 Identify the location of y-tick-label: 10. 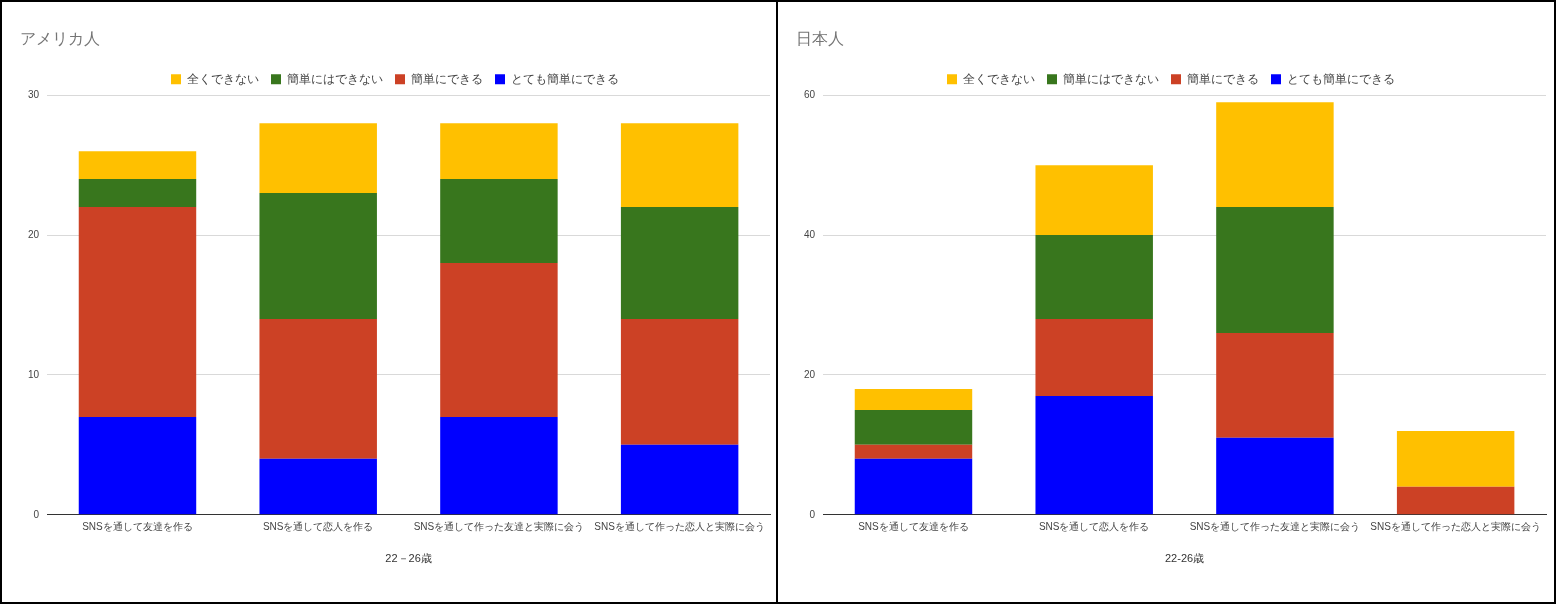
(34, 374).